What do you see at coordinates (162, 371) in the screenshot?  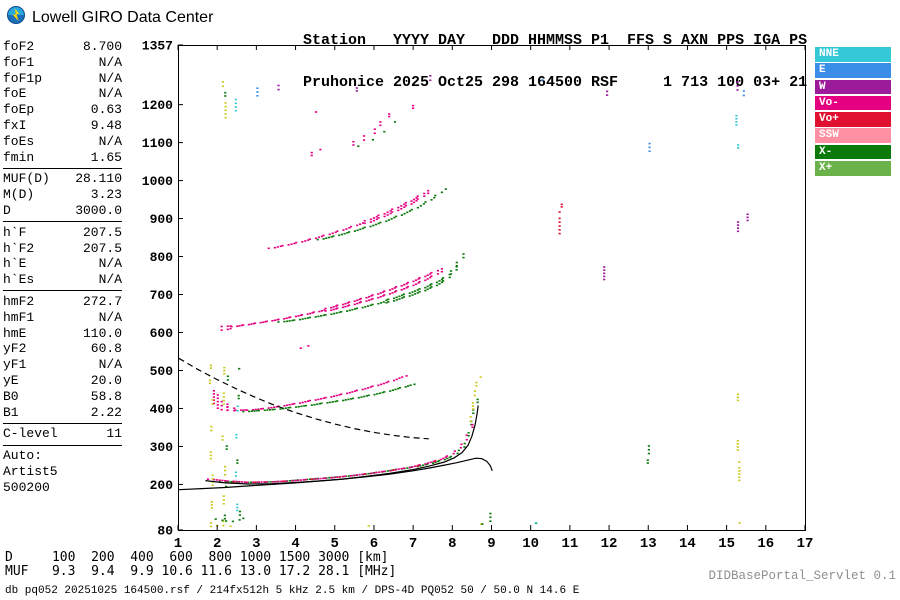 I see `y-tick-label: 500` at bounding box center [162, 371].